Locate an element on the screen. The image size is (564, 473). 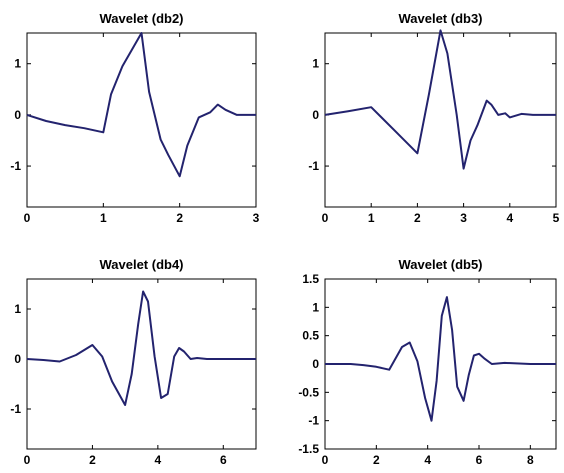
x-tick-label-4-2: 2 is located at coordinates (376, 460).